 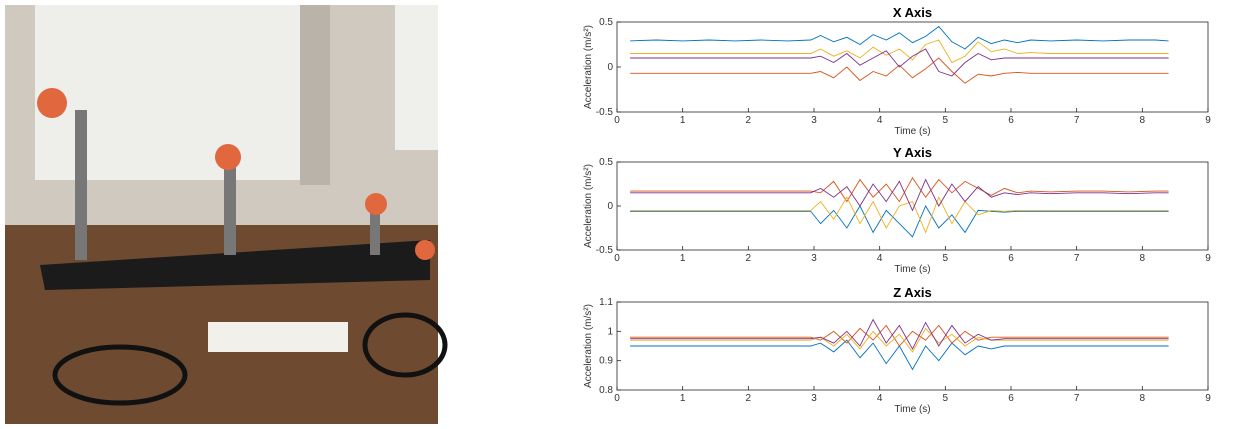 What do you see at coordinates (912, 152) in the screenshot?
I see `chart-title: Y Axis` at bounding box center [912, 152].